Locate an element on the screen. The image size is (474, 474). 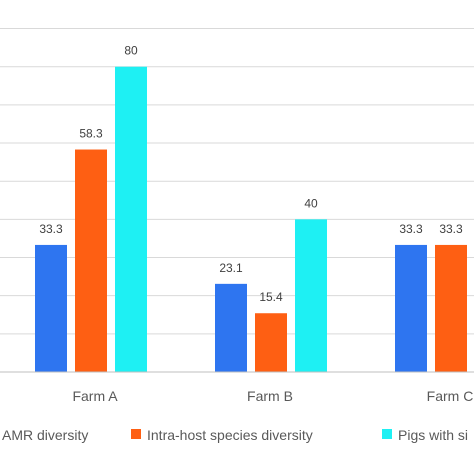
data-label: 23.1 is located at coordinates (231, 268).